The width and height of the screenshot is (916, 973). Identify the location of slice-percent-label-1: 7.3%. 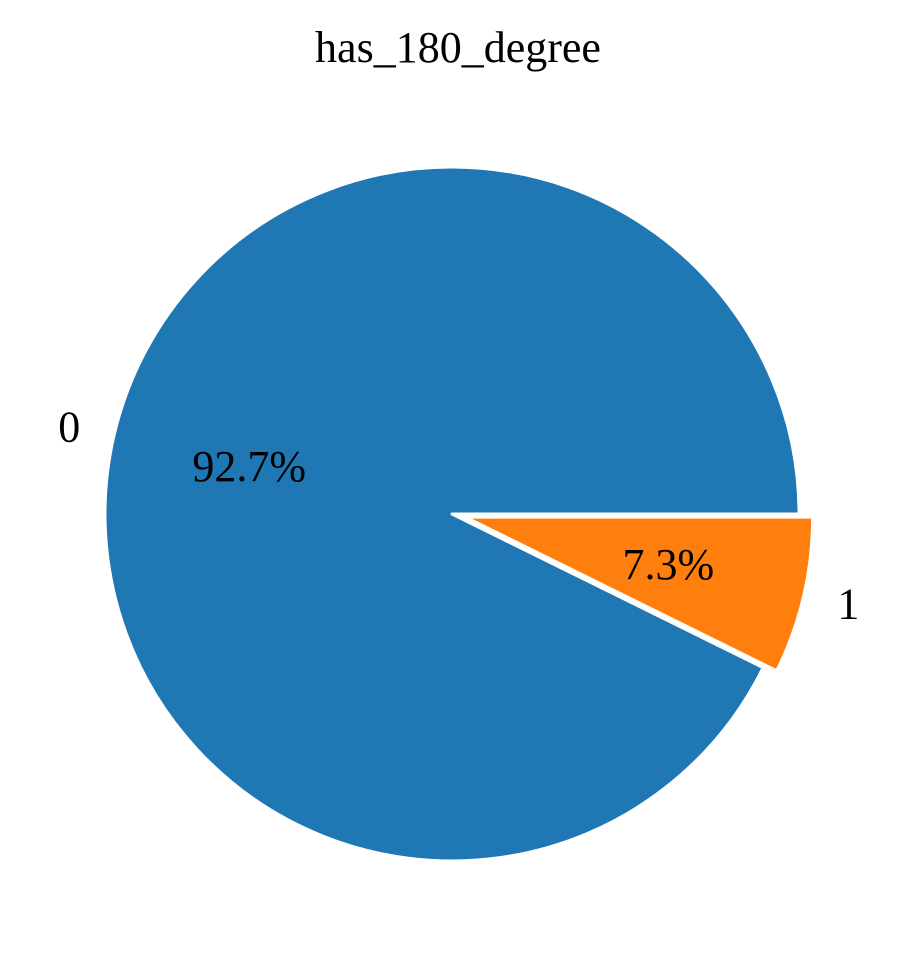
(669, 564).